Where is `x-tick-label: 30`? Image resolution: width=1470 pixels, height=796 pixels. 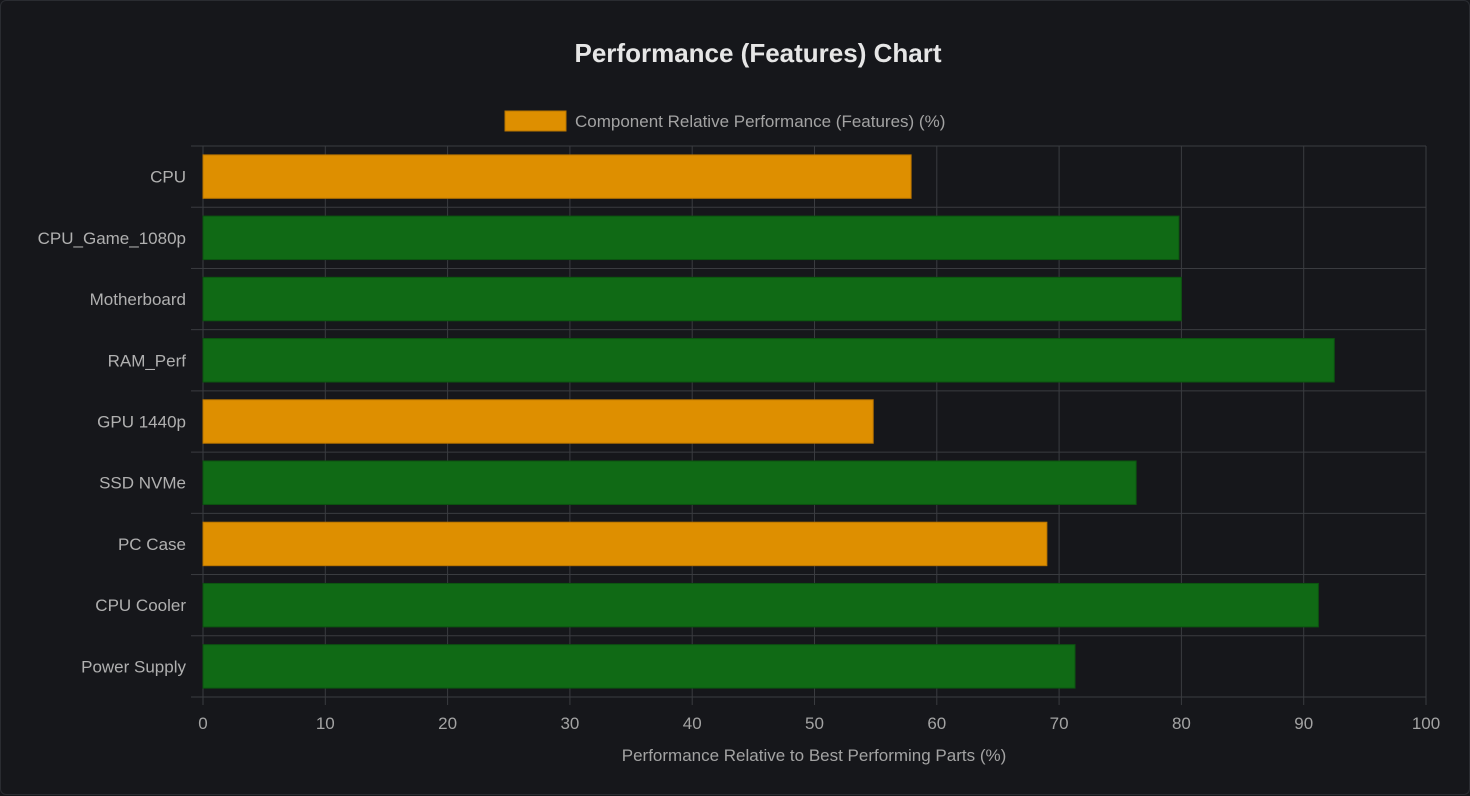 x-tick-label: 30 is located at coordinates (569, 723).